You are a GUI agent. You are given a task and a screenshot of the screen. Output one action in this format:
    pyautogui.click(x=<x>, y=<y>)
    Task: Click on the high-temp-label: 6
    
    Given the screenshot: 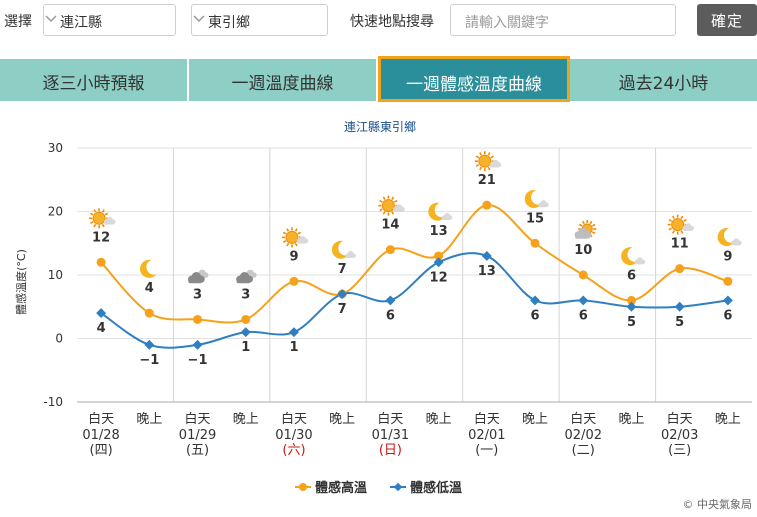 What is the action you would take?
    pyautogui.click(x=631, y=275)
    